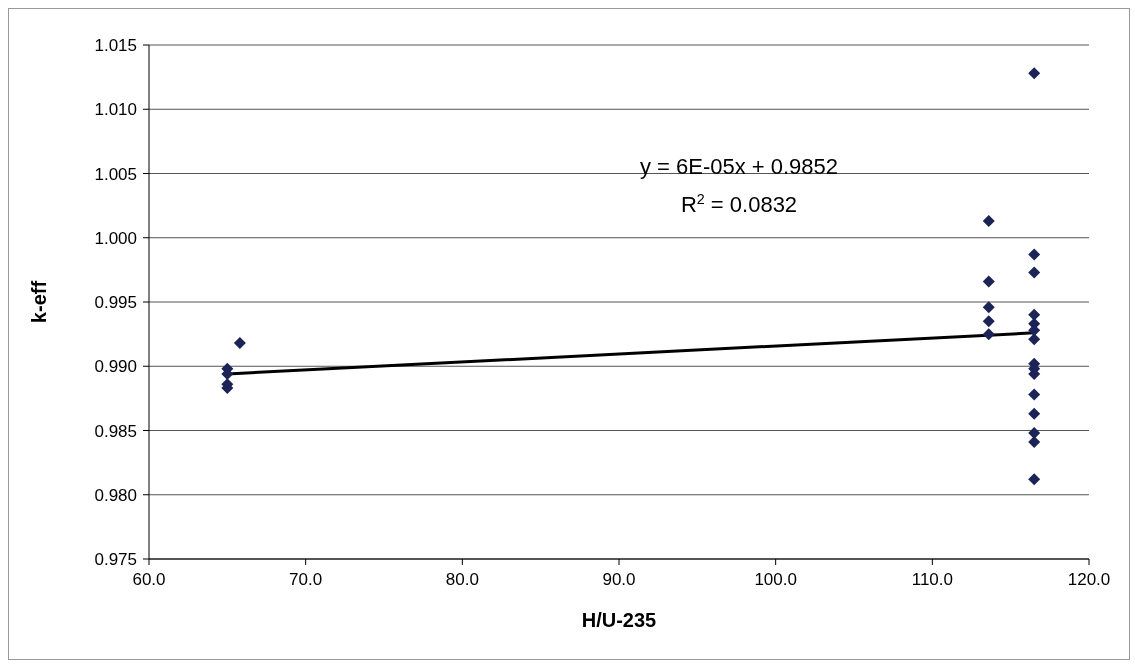  I want to click on x-tick-label: 120.0, so click(1089, 580).